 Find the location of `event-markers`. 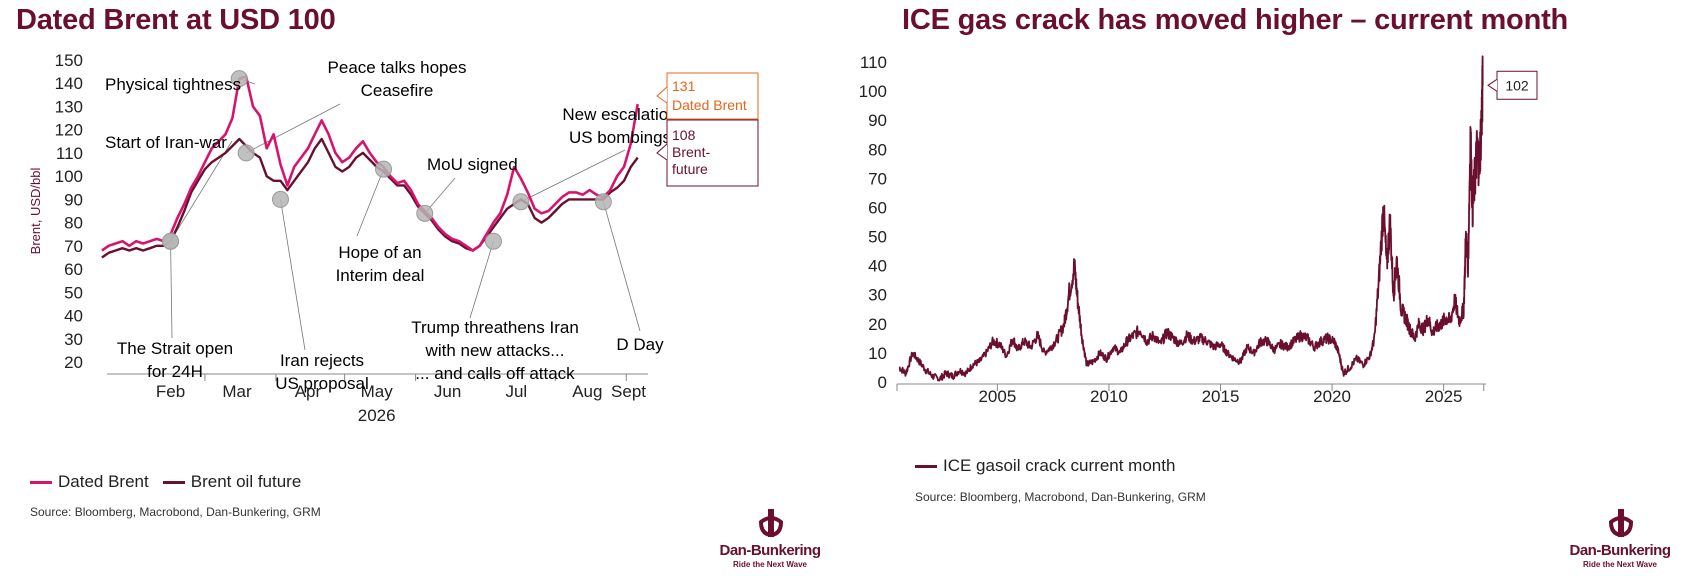

event-markers is located at coordinates (387, 160).